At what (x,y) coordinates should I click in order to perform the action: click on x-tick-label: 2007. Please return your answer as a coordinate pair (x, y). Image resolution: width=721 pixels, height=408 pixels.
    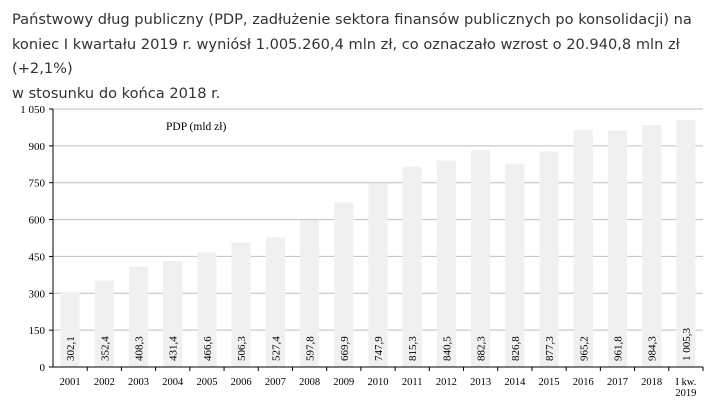
    Looking at the image, I should click on (275, 382).